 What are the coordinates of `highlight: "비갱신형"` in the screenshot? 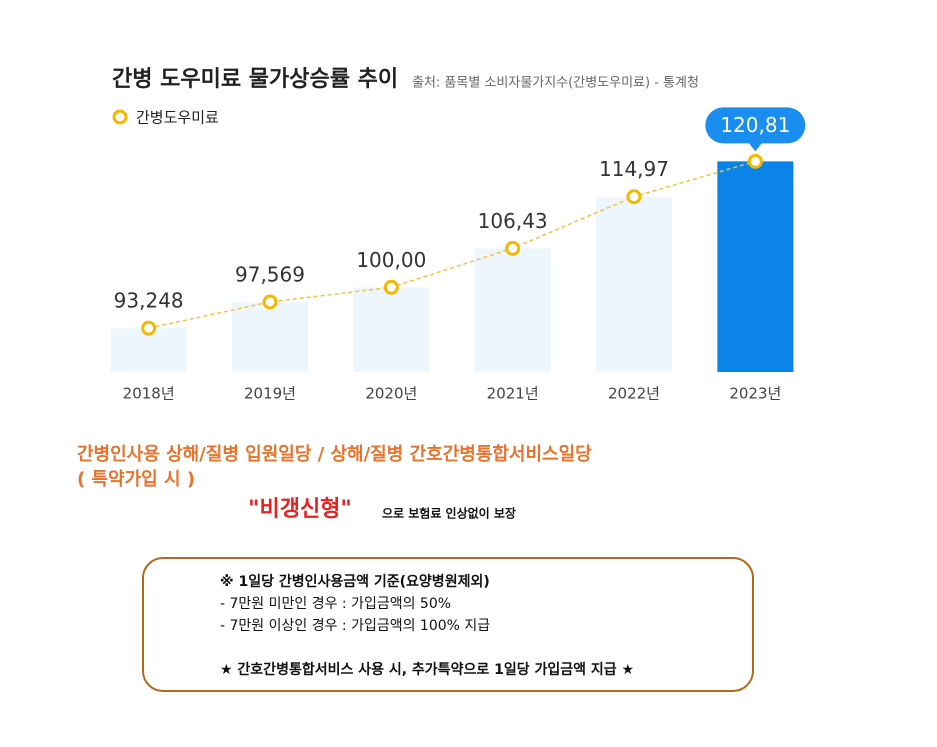 It's located at (300, 509).